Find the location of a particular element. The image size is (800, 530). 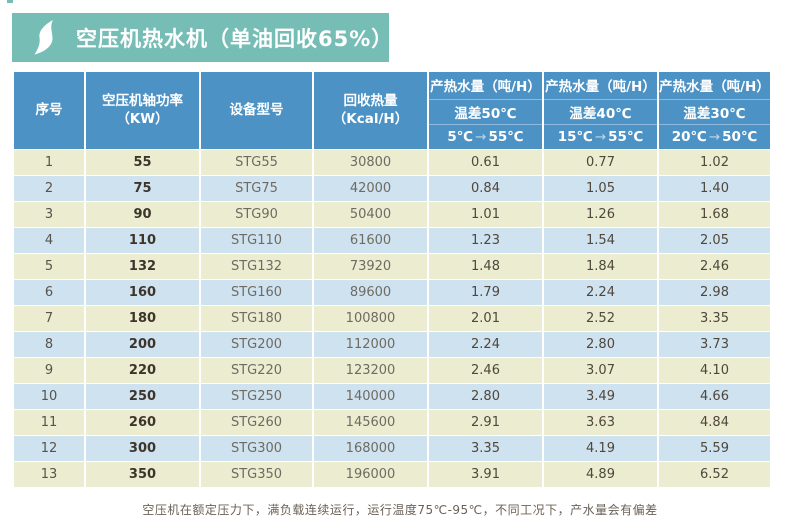

table-cell: STG110 is located at coordinates (256, 239).